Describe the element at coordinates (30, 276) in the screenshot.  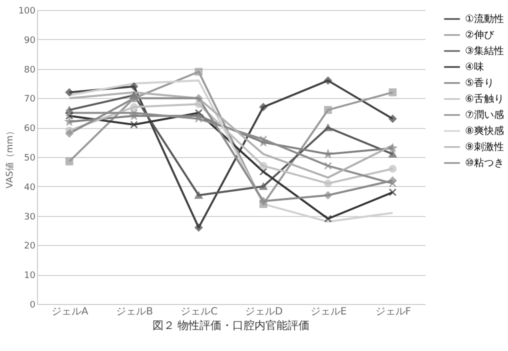
I see `y-tick-label: 10` at that location.